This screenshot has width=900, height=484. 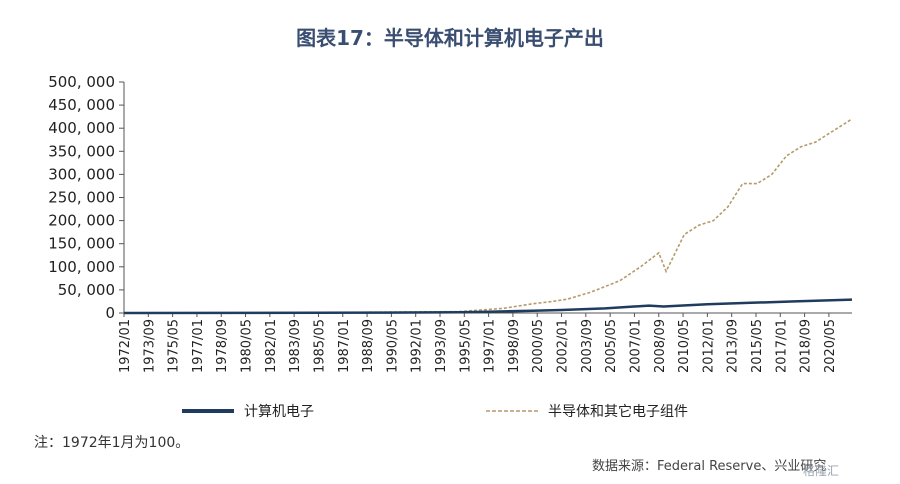 What do you see at coordinates (222, 346) in the screenshot?
I see `x-tick-label: 1978/09` at bounding box center [222, 346].